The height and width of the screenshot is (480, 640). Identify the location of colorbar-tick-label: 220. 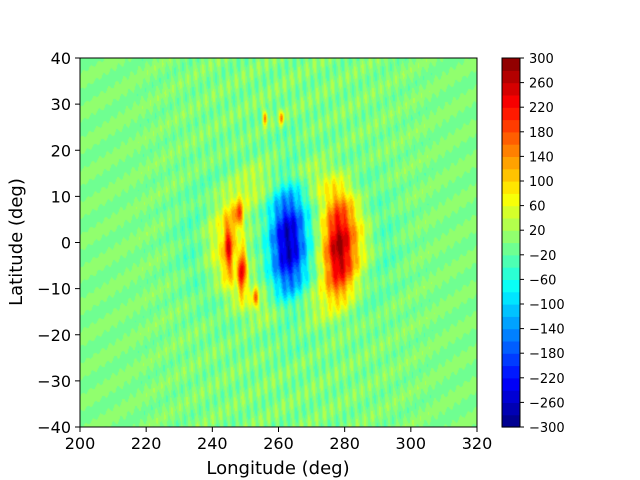
(541, 108).